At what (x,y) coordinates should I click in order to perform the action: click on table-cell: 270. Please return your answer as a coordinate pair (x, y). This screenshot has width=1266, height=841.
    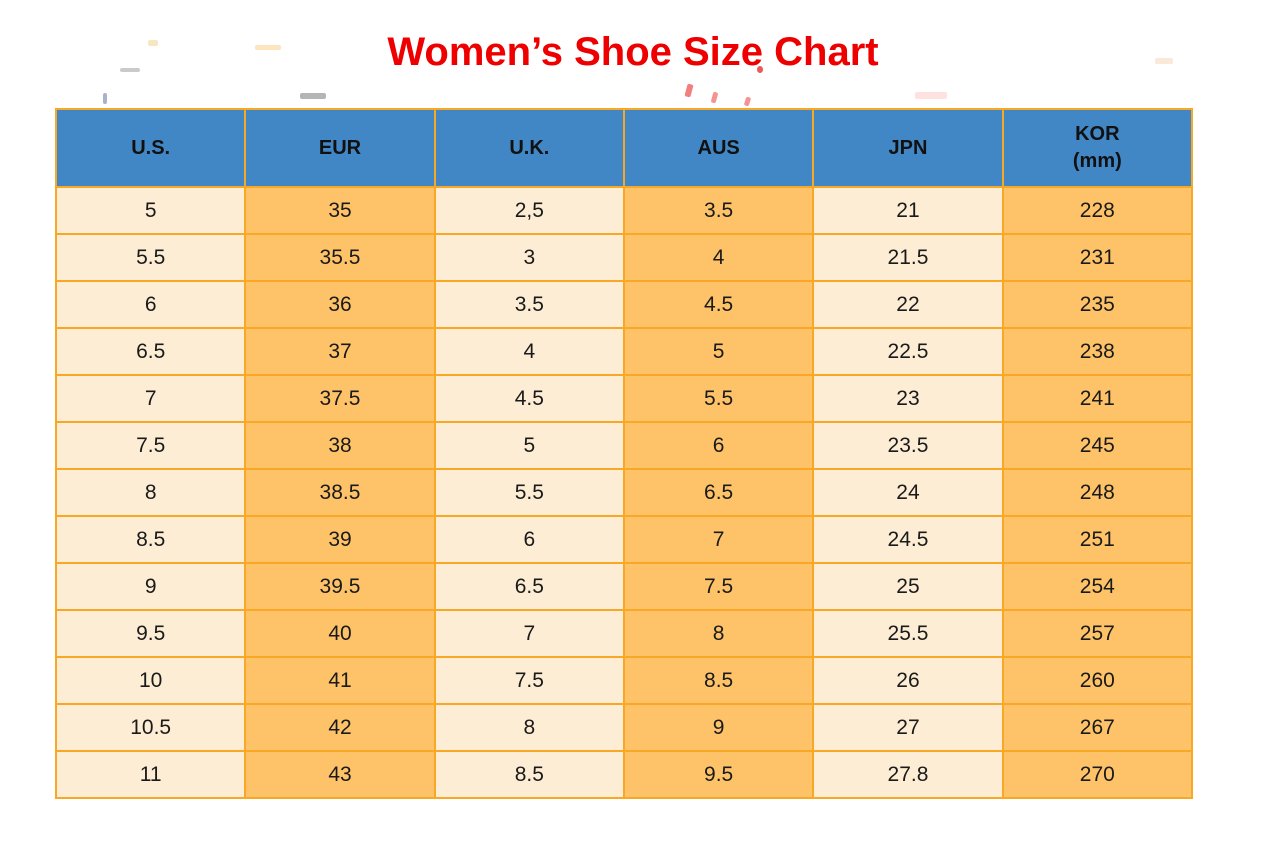
    Looking at the image, I should click on (1097, 774).